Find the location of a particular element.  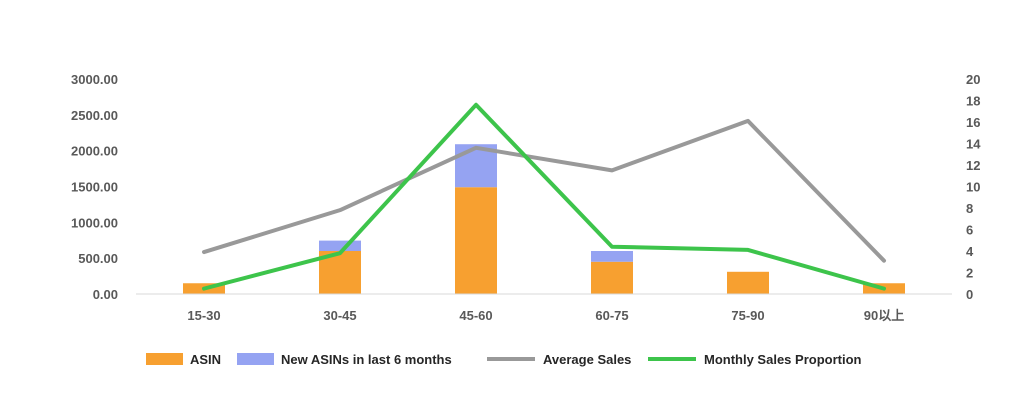

left-tick-label: 1000.00 is located at coordinates (94, 222).